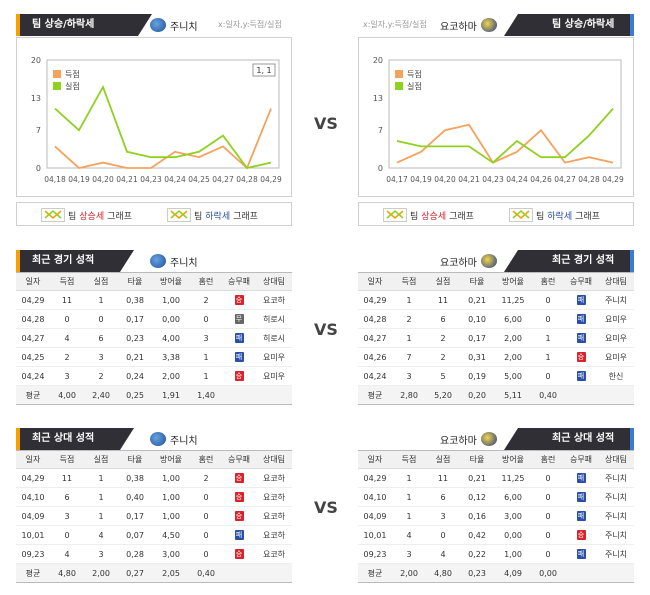 The width and height of the screenshot is (650, 595). I want to click on table-cell: 04,09, so click(375, 516).